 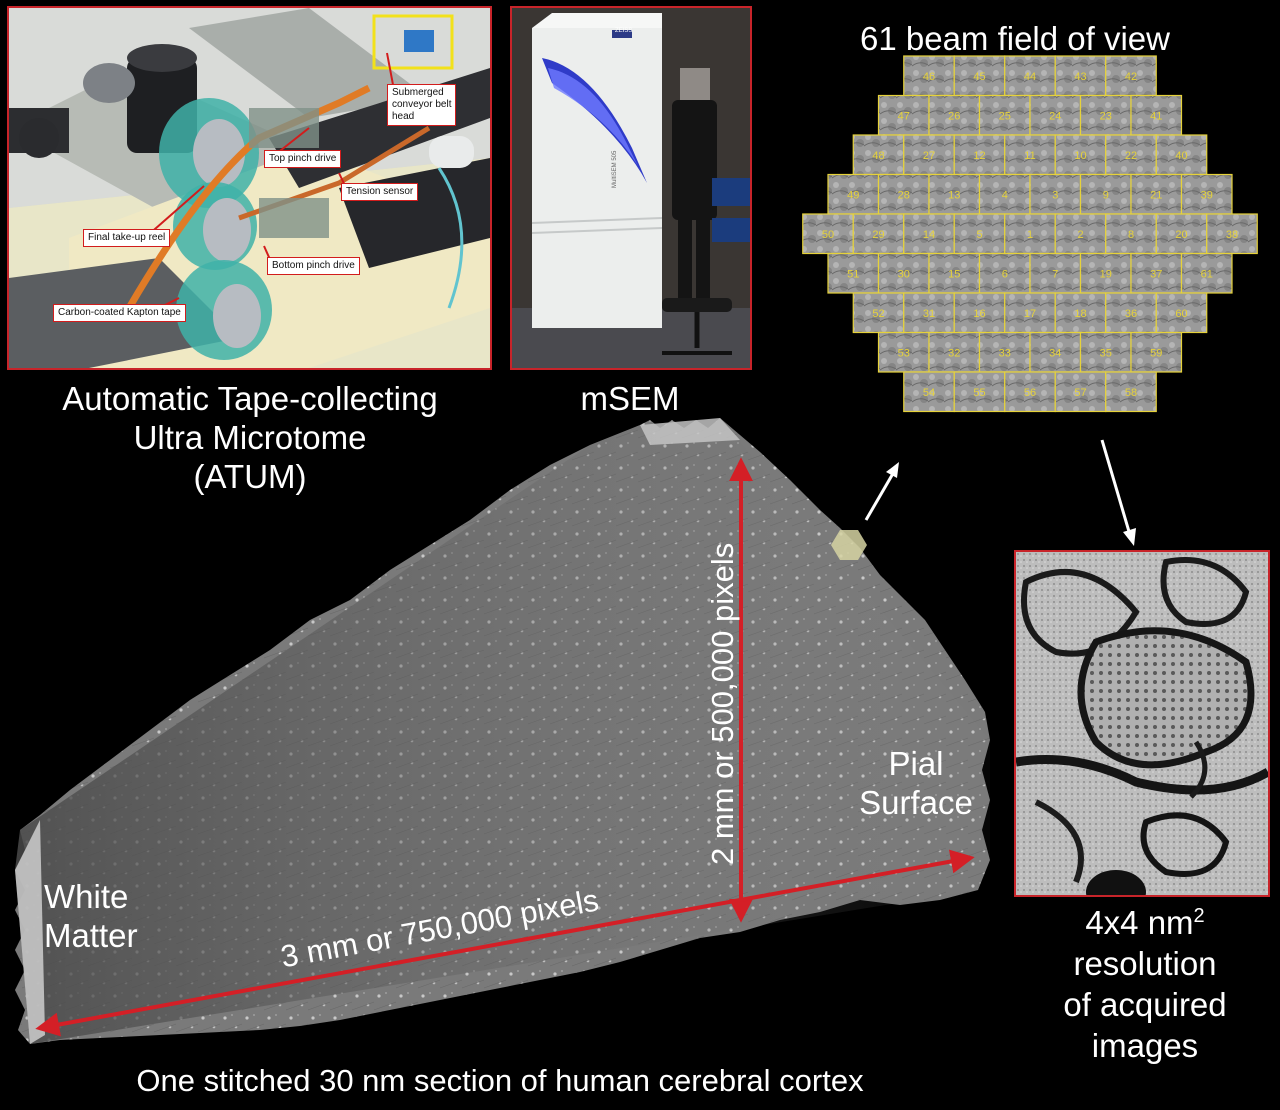 I want to click on fov-tile-number: 15, so click(x=954, y=274).